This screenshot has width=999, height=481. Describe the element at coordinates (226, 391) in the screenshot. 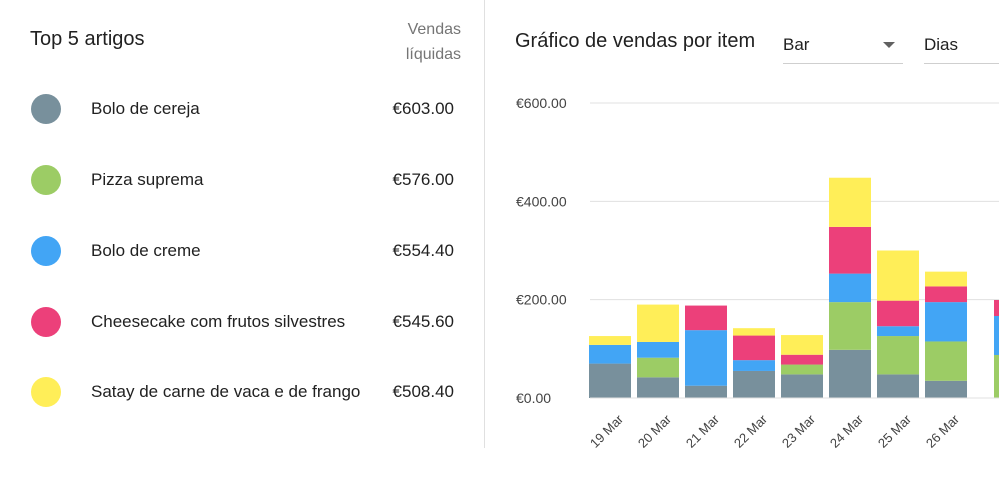

I see `item-name: Satay de carne de vaca e de frango` at that location.